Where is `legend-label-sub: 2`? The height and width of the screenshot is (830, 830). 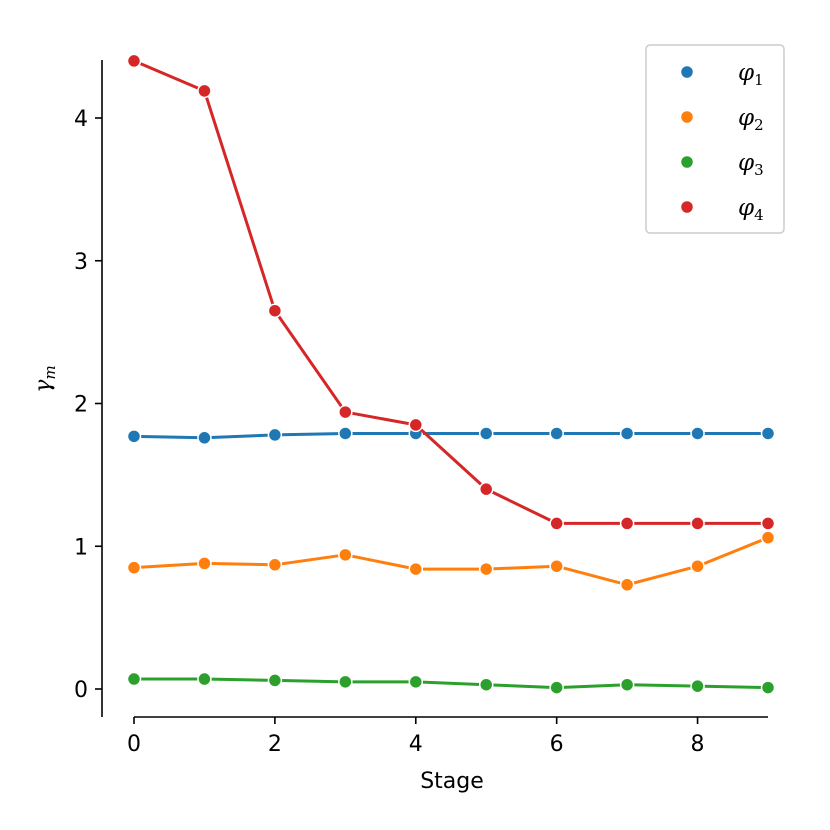
legend-label-sub: 2 is located at coordinates (759, 125).